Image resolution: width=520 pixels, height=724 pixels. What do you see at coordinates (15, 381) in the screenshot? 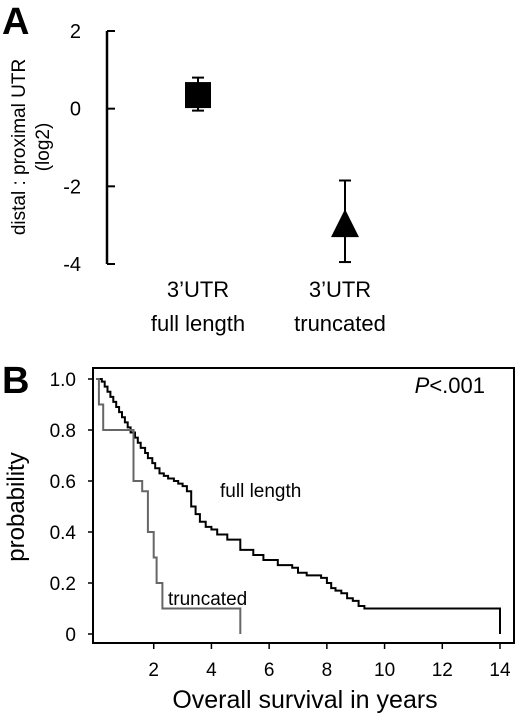
I see `panel-b-label: B` at bounding box center [15, 381].